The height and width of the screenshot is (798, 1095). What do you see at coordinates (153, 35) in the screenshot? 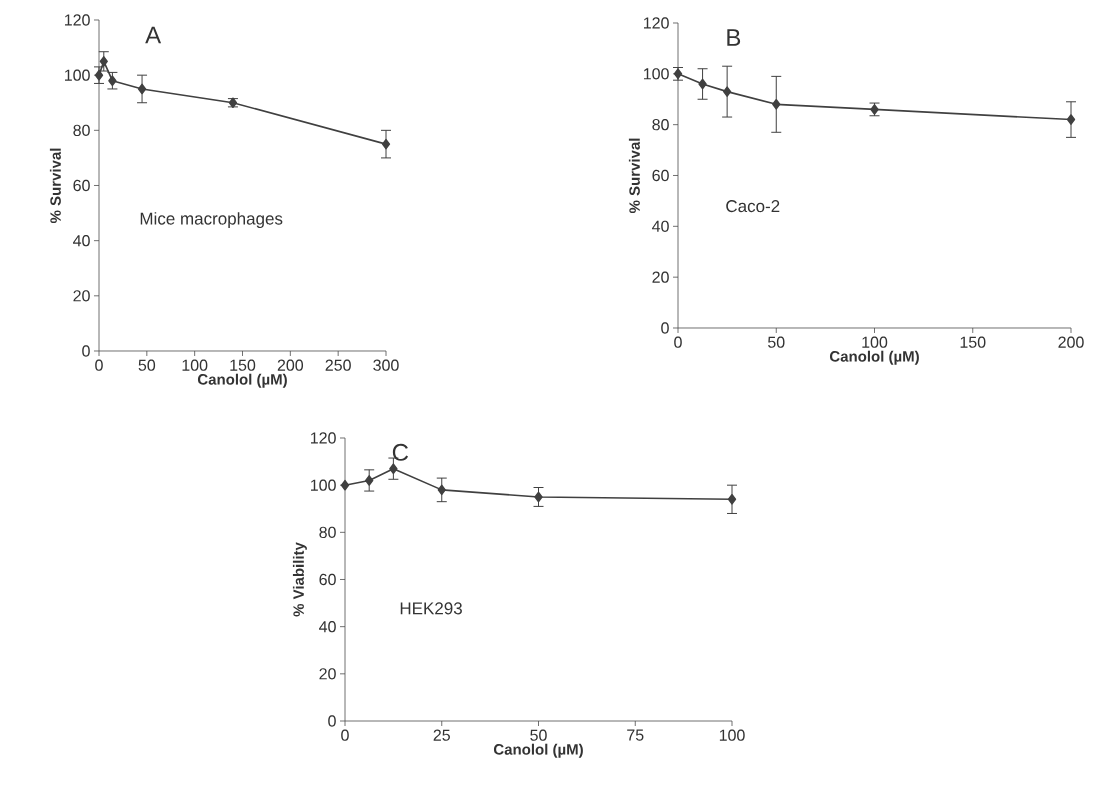
I see `annotation: A` at bounding box center [153, 35].